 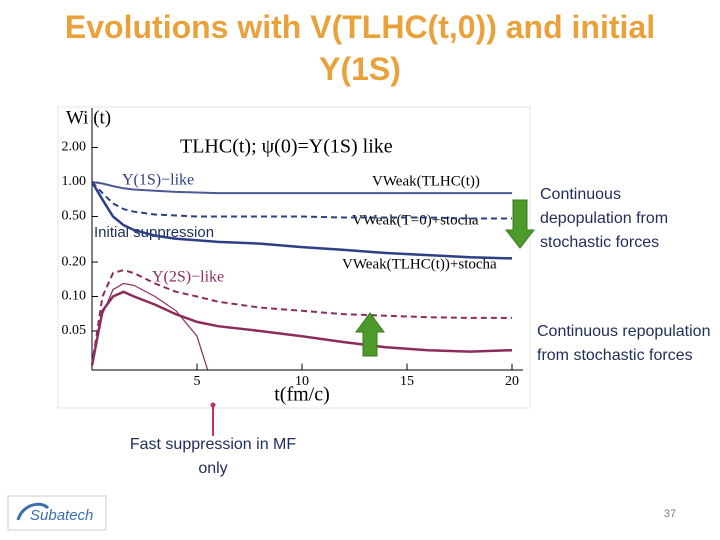 I want to click on y-tick-label: 0.10, so click(x=74, y=296).